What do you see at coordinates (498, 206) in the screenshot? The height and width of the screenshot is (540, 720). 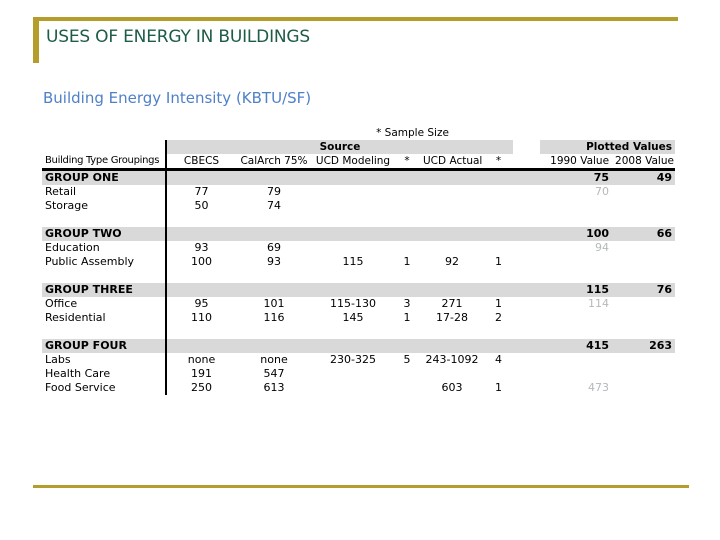 I see `ucd-actual-sample-size` at bounding box center [498, 206].